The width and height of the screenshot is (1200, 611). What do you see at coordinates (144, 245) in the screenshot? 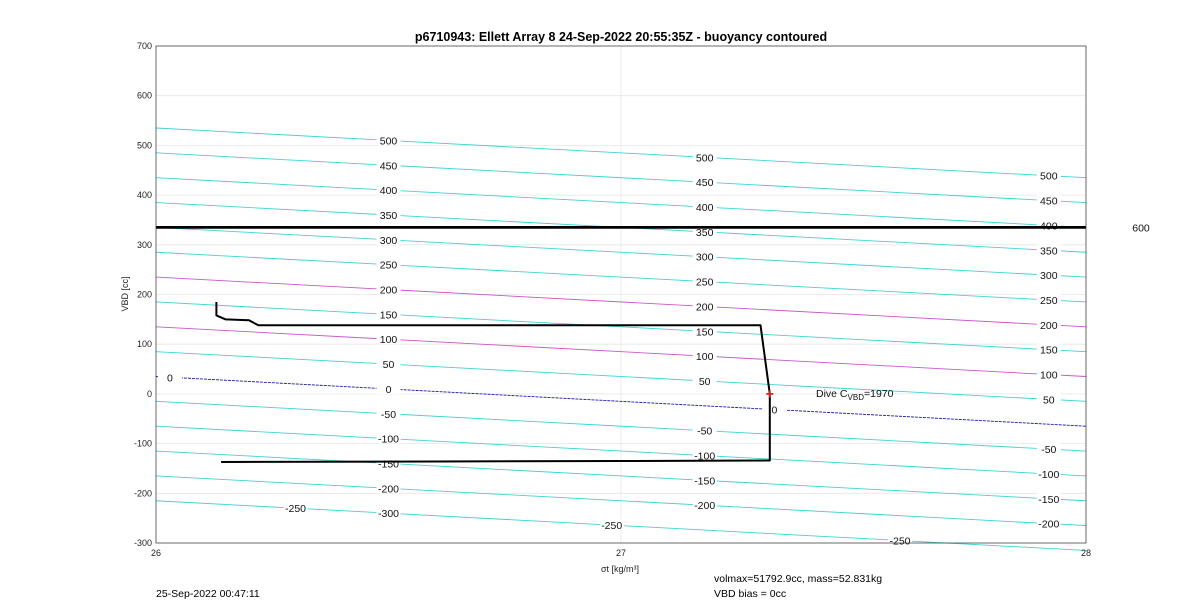
I see `y-tick-label: 300` at bounding box center [144, 245].